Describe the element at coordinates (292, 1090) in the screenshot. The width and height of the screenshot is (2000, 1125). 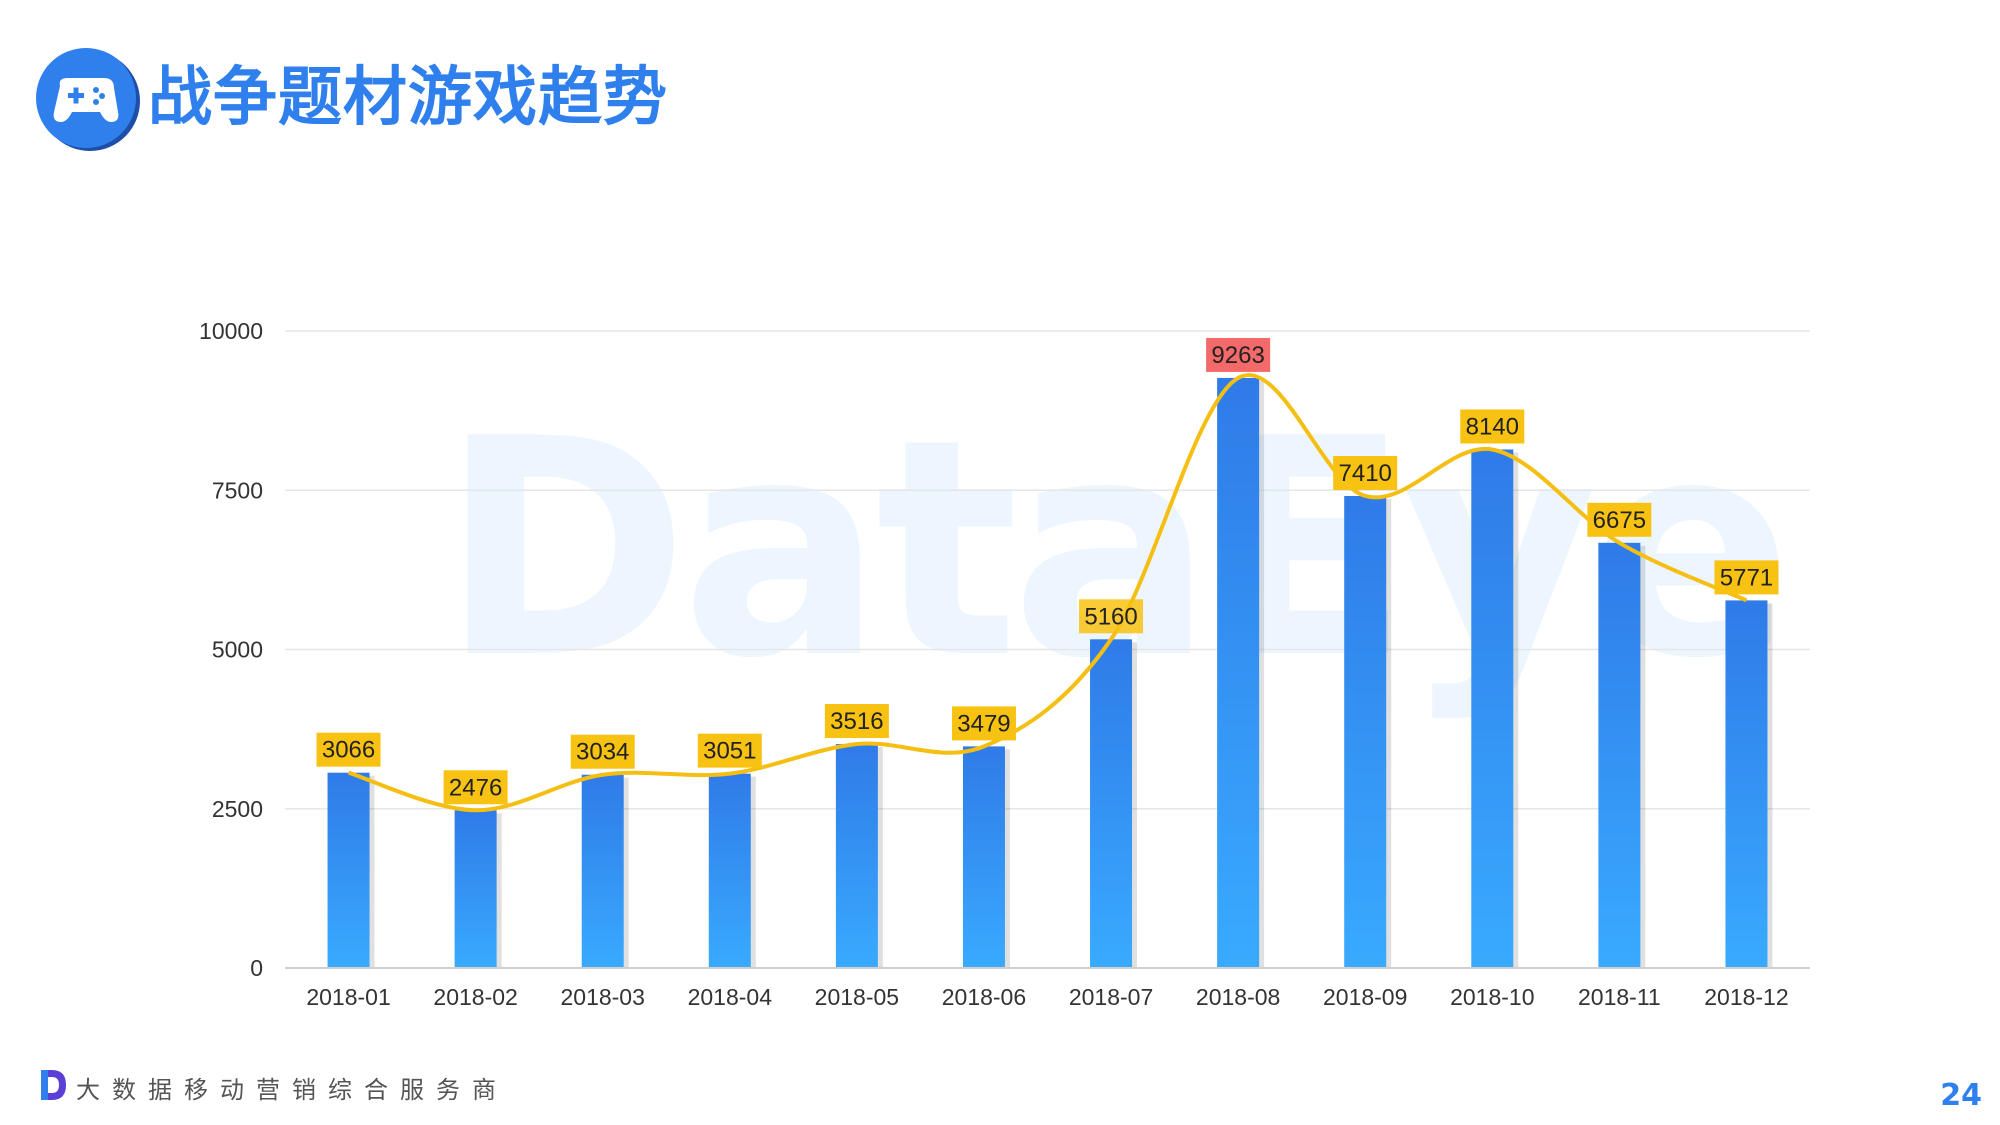
I see `footer-slogan: 大数据移动营销综合服务商` at that location.